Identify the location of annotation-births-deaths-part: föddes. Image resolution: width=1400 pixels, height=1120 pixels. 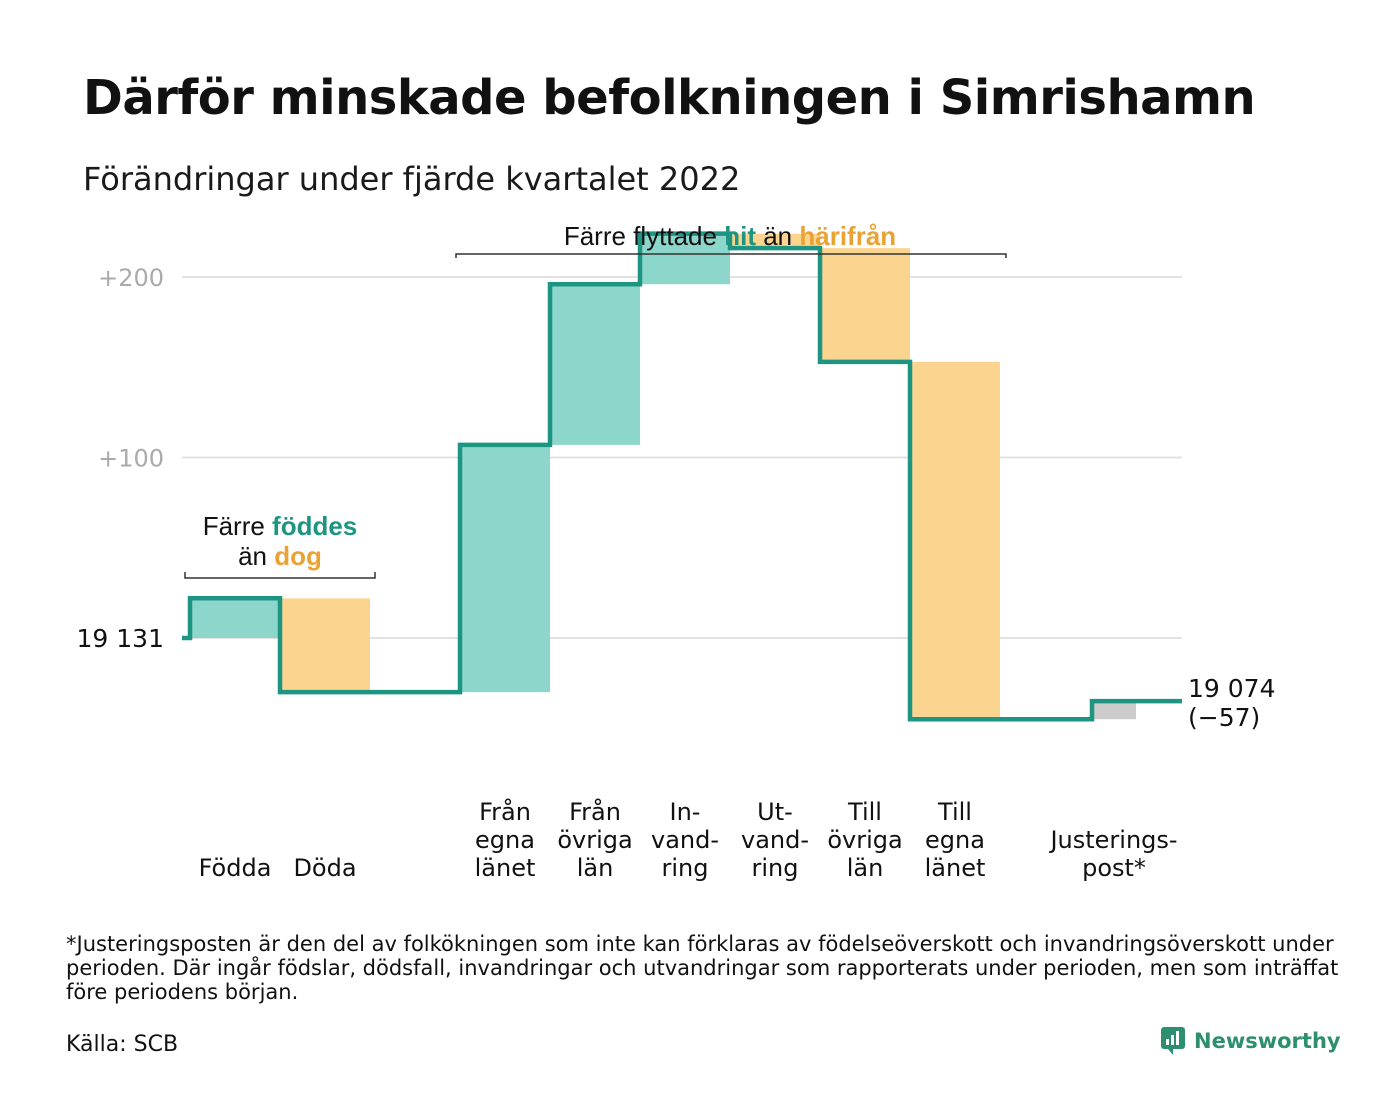
(314, 526).